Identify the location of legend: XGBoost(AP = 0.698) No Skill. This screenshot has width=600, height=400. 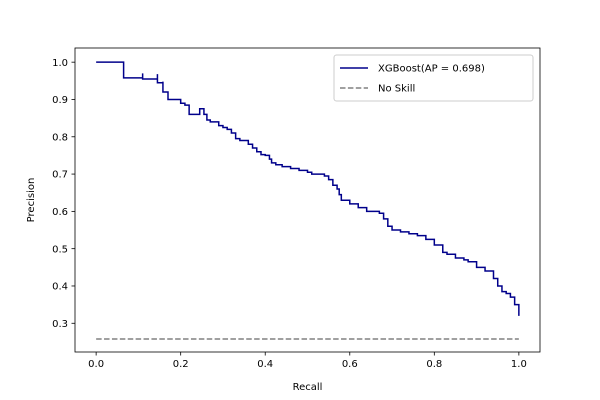
(433, 78).